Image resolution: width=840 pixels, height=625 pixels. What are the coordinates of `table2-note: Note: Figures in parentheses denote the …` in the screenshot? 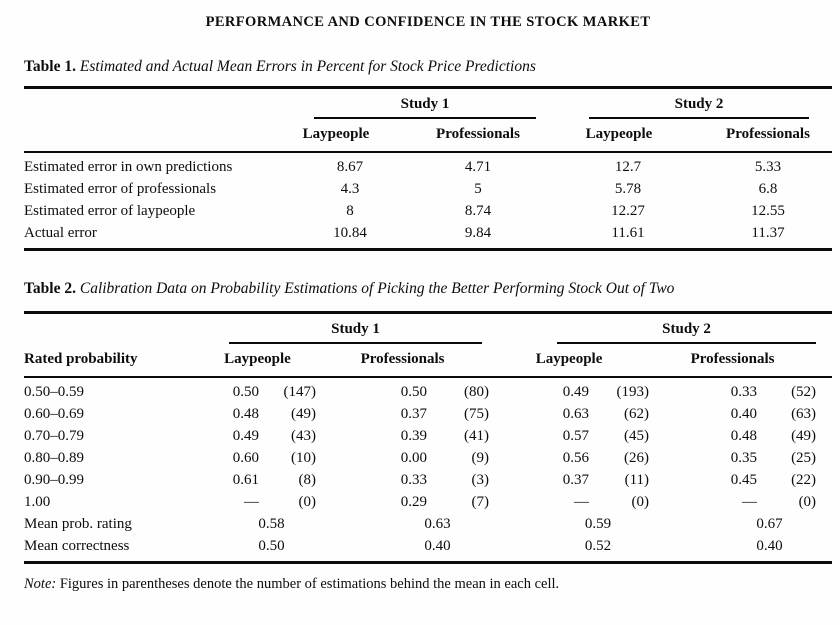 It's located at (428, 584).